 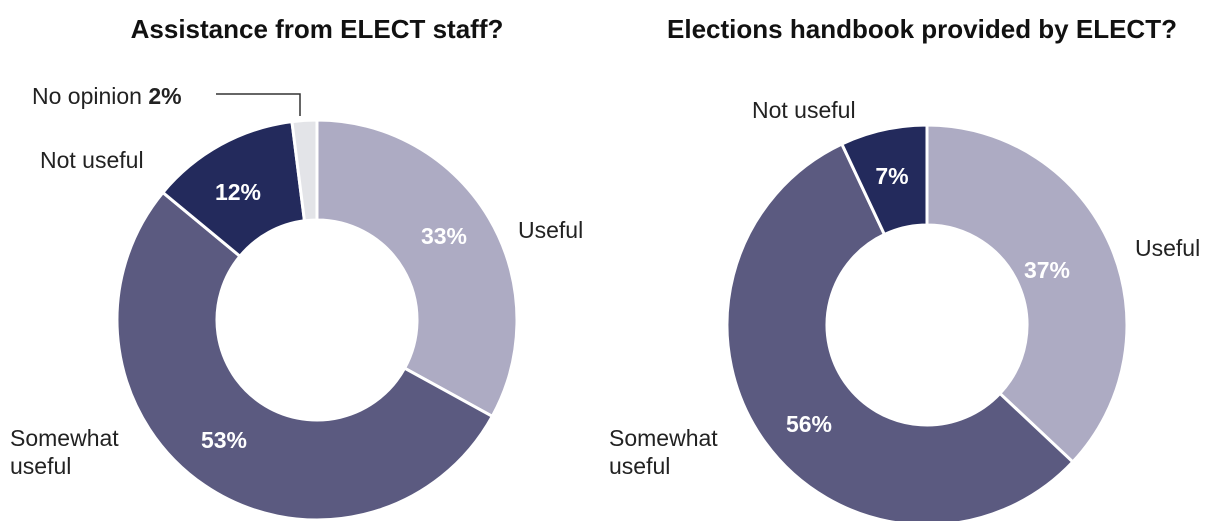 What do you see at coordinates (804, 110) in the screenshot?
I see `chart-2-label-not-useful: Not useful` at bounding box center [804, 110].